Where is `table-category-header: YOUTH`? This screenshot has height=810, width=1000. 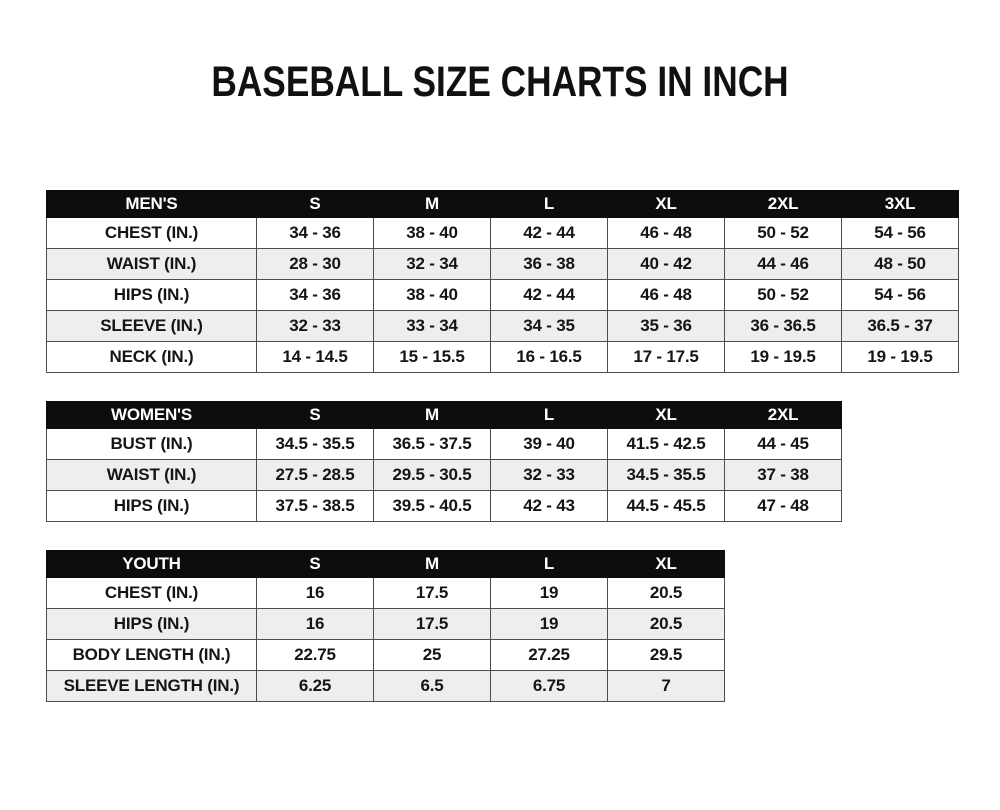
table-category-header: YOUTH is located at coordinates (151, 564).